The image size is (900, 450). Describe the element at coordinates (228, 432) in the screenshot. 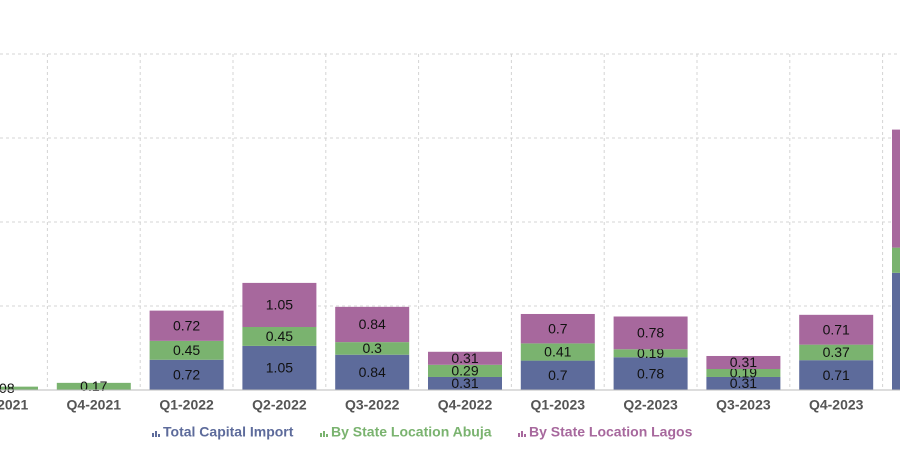

I see `legend-label: Total Capital Import` at that location.